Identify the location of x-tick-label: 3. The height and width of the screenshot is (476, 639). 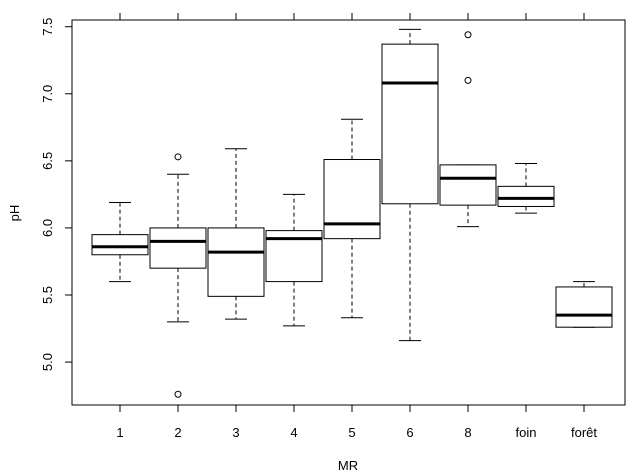
(235, 432).